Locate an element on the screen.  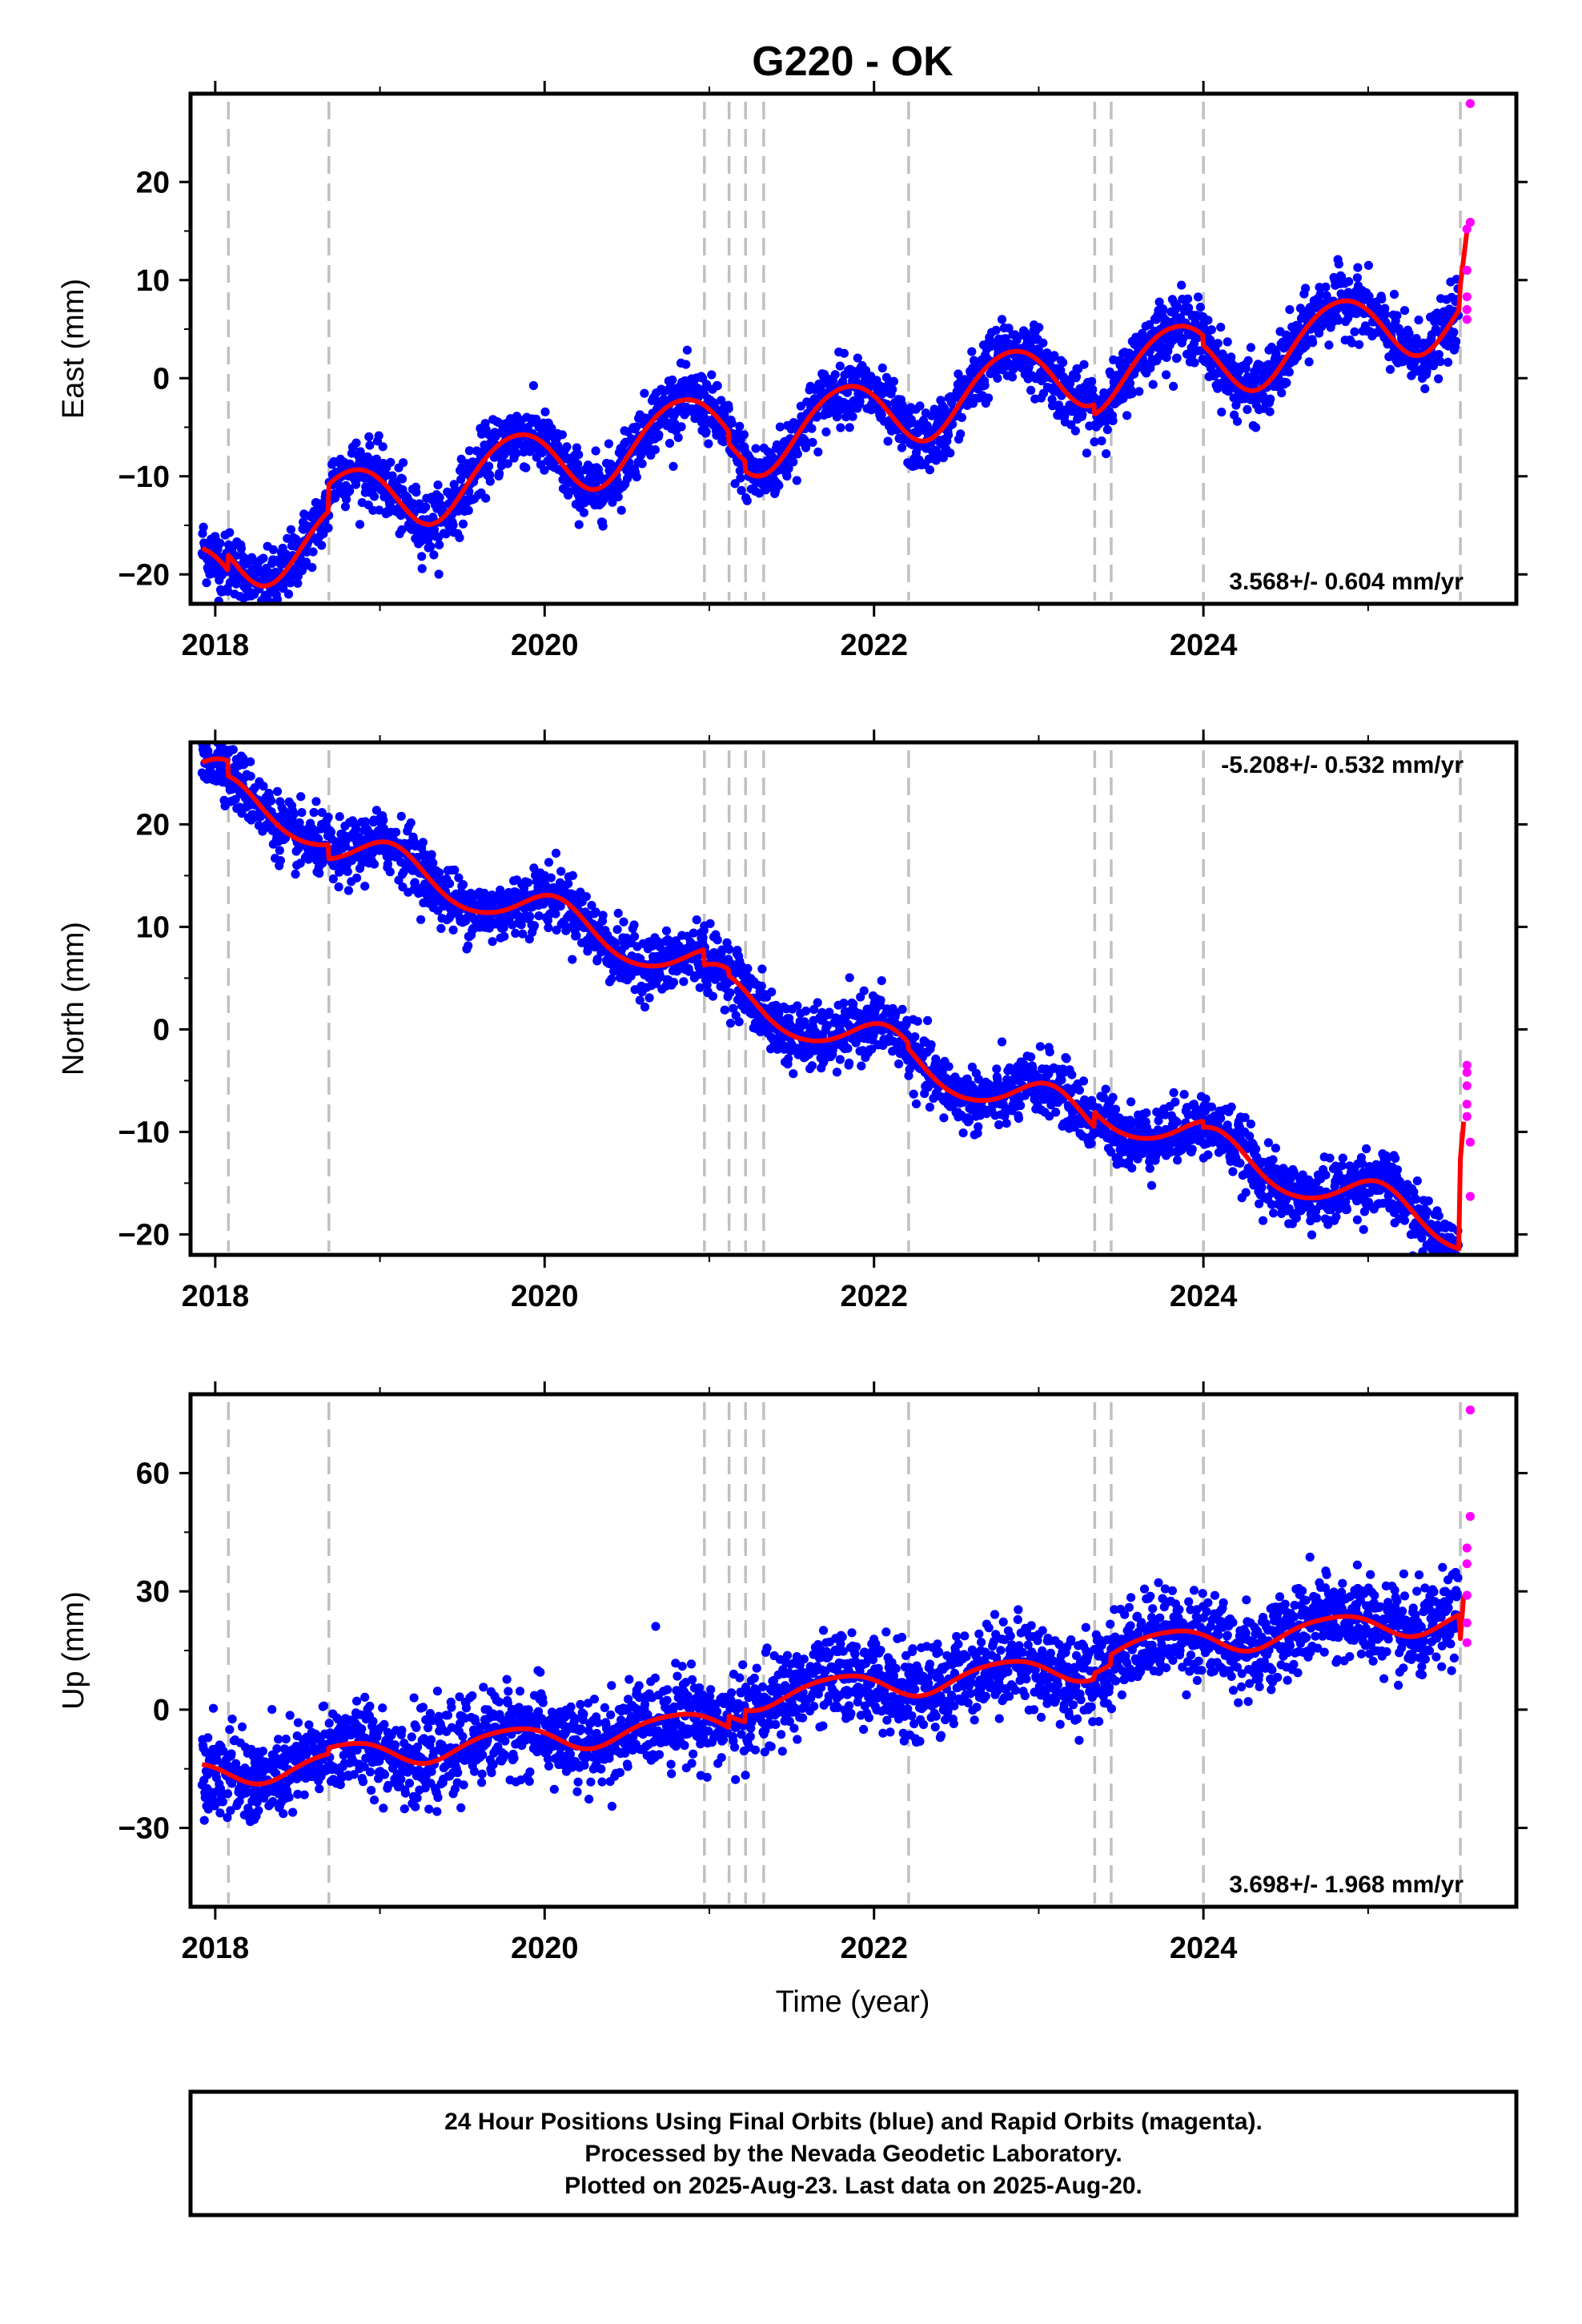
y-axis-label: East (mm) is located at coordinates (74, 349).